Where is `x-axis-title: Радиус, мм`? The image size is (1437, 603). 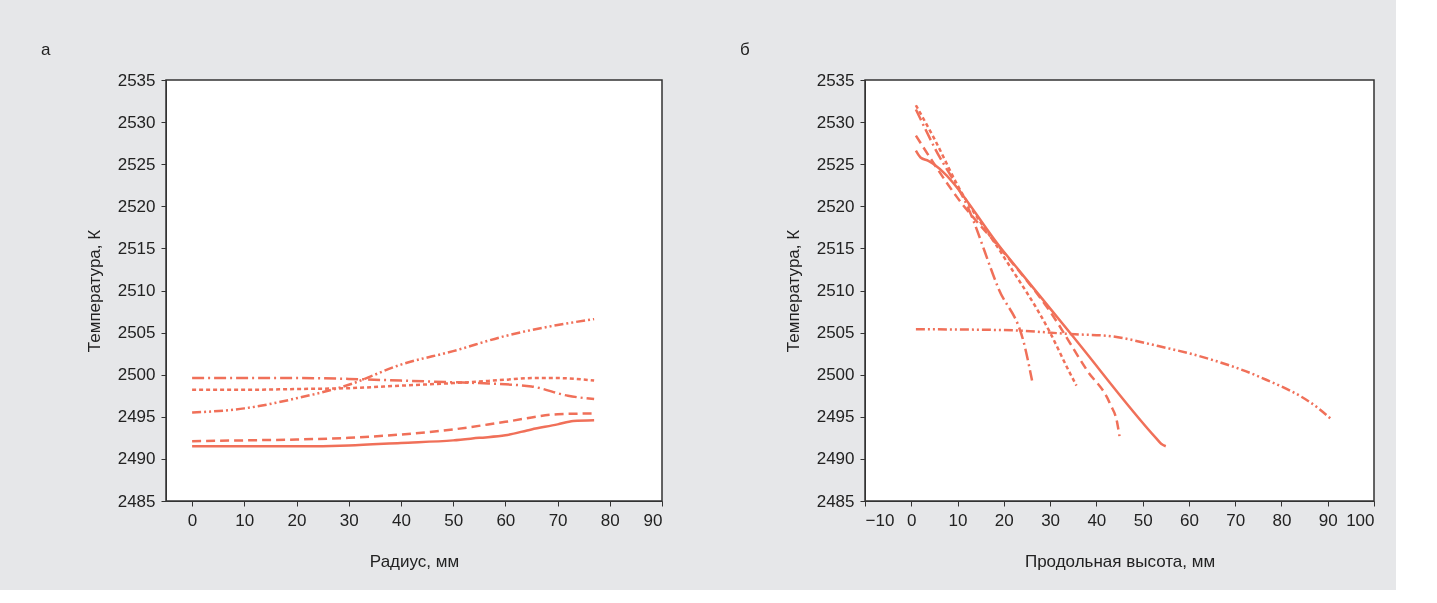 x-axis-title: Радиус, мм is located at coordinates (414, 561).